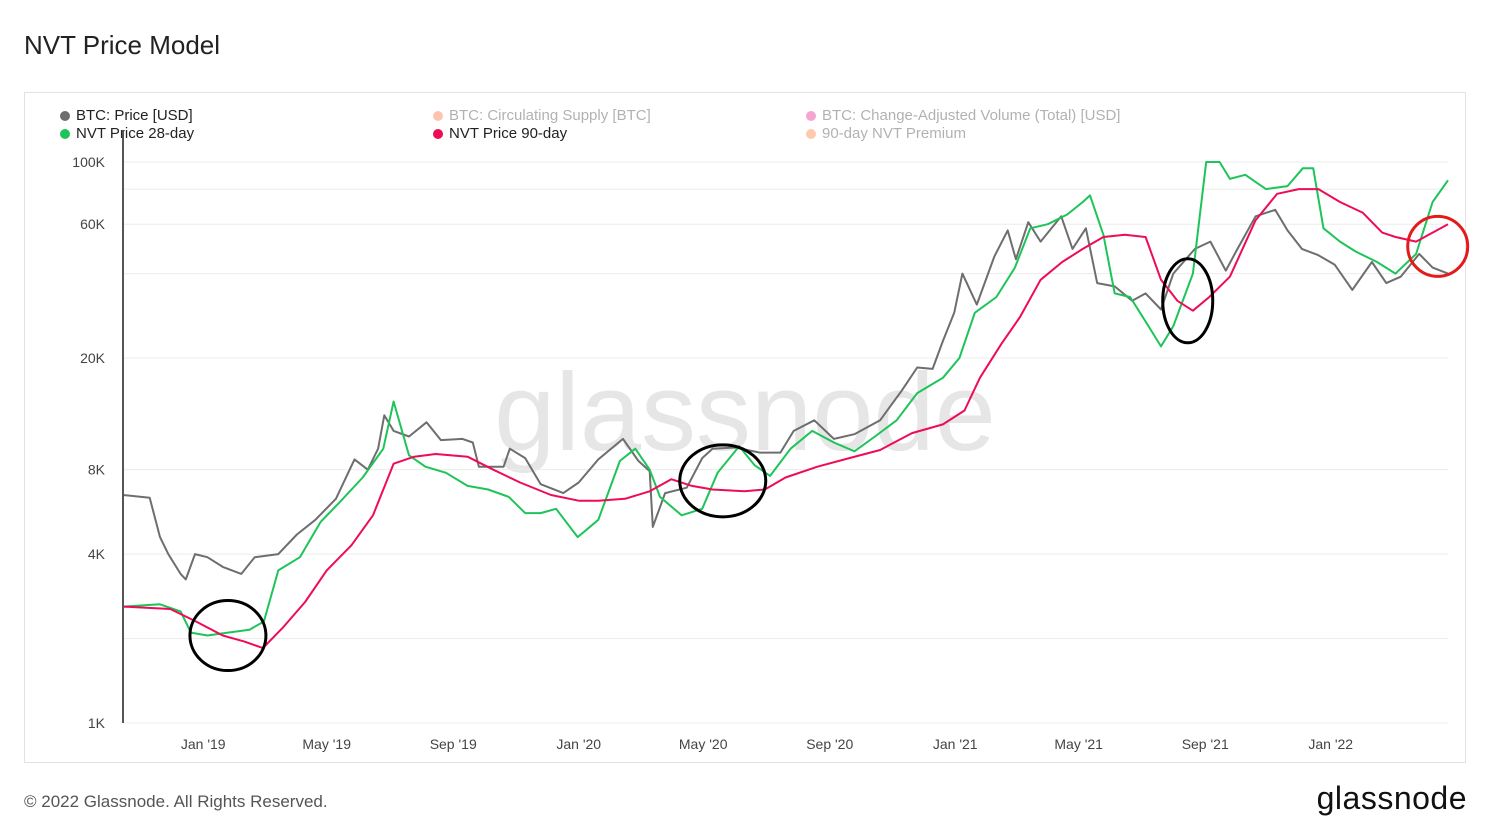 The height and width of the screenshot is (837, 1489). I want to click on glassnode-logo: glassnode, so click(1391, 798).